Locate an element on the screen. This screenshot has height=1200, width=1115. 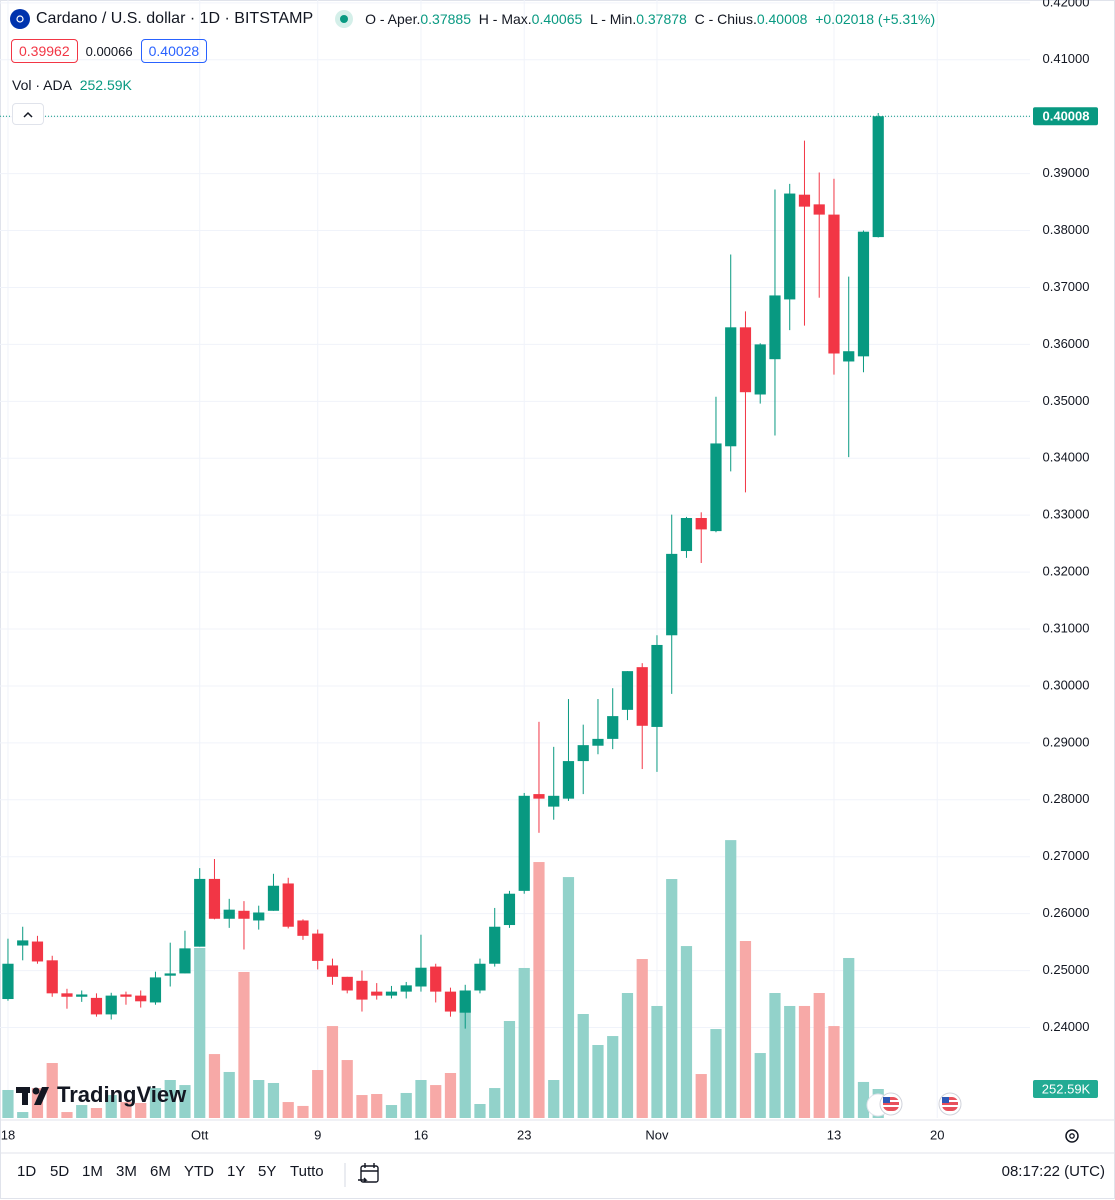
clock: 08:17:22 (UTC) is located at coordinates (1053, 1171).